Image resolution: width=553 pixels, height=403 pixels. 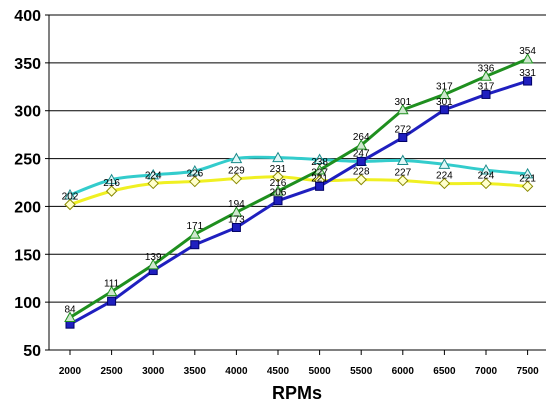 I want to click on green-data-label: 238, so click(x=319, y=162).